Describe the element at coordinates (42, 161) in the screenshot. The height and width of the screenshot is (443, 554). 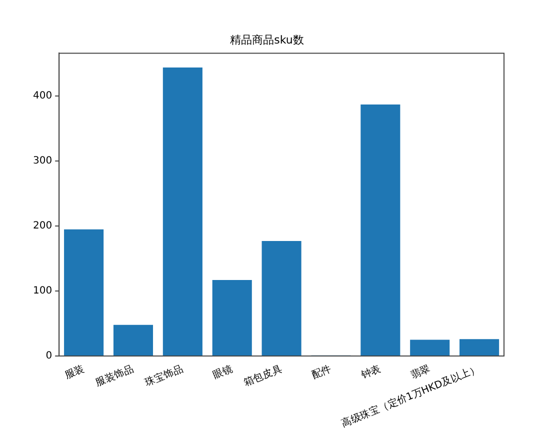
I see `y-tick-label: 300` at that location.